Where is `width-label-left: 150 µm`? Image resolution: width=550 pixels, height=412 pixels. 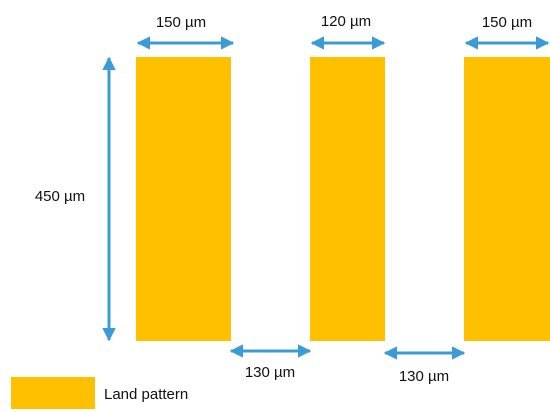
width-label-left: 150 µm is located at coordinates (181, 22).